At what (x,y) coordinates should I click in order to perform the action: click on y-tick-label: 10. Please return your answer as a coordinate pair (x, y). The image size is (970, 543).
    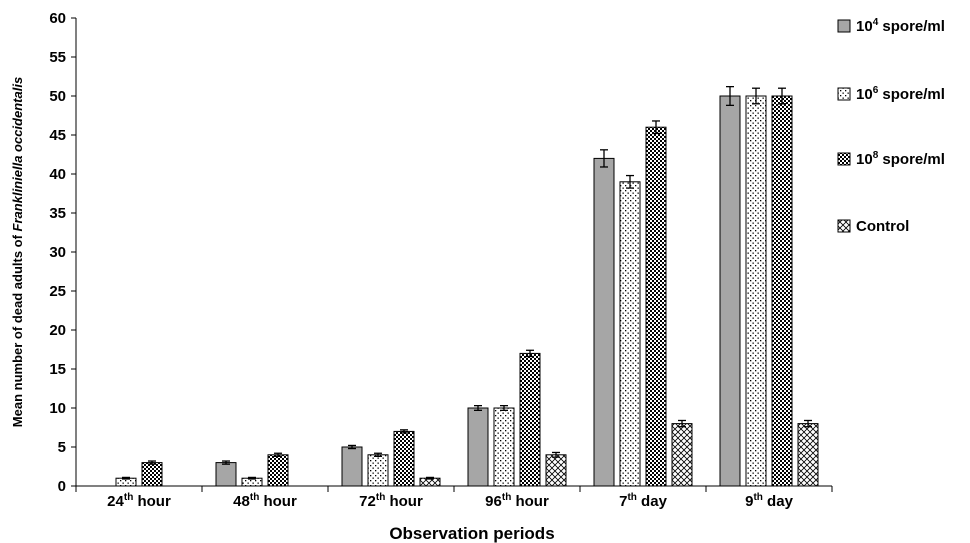
    Looking at the image, I should click on (57, 408).